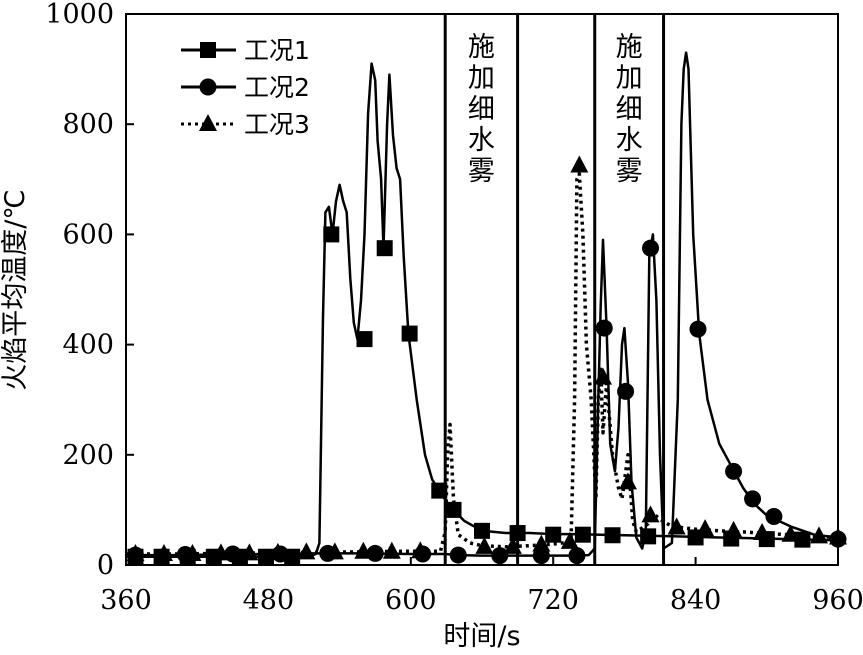 Image resolution: width=863 pixels, height=655 pixels. I want to click on x-tick-label: 360, so click(126, 600).